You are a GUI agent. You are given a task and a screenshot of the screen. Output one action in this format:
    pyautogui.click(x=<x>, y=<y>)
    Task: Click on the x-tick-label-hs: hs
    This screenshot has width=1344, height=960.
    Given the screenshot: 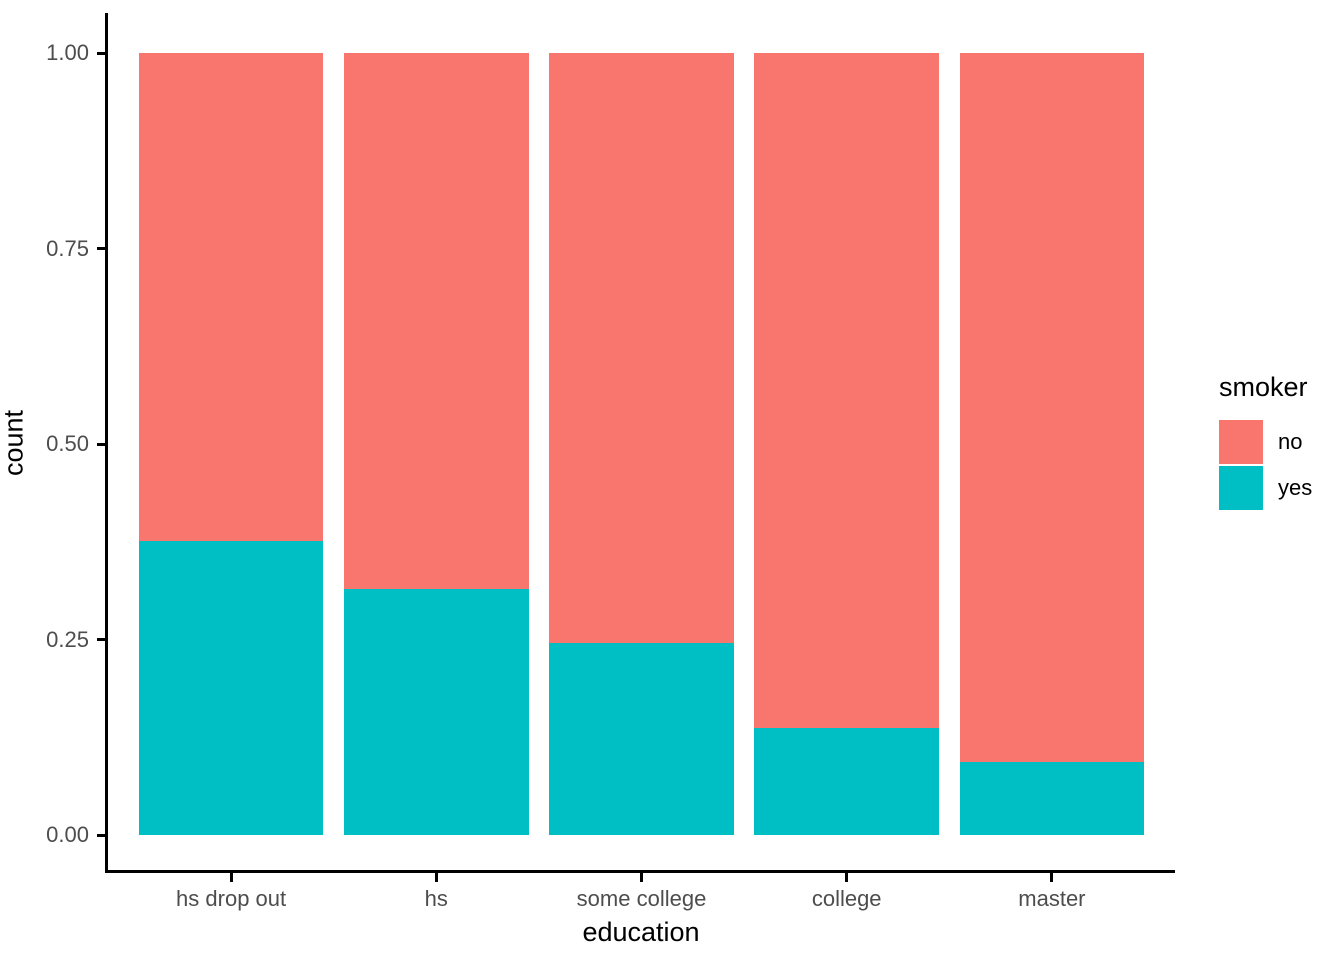 What is the action you would take?
    pyautogui.click(x=436, y=898)
    